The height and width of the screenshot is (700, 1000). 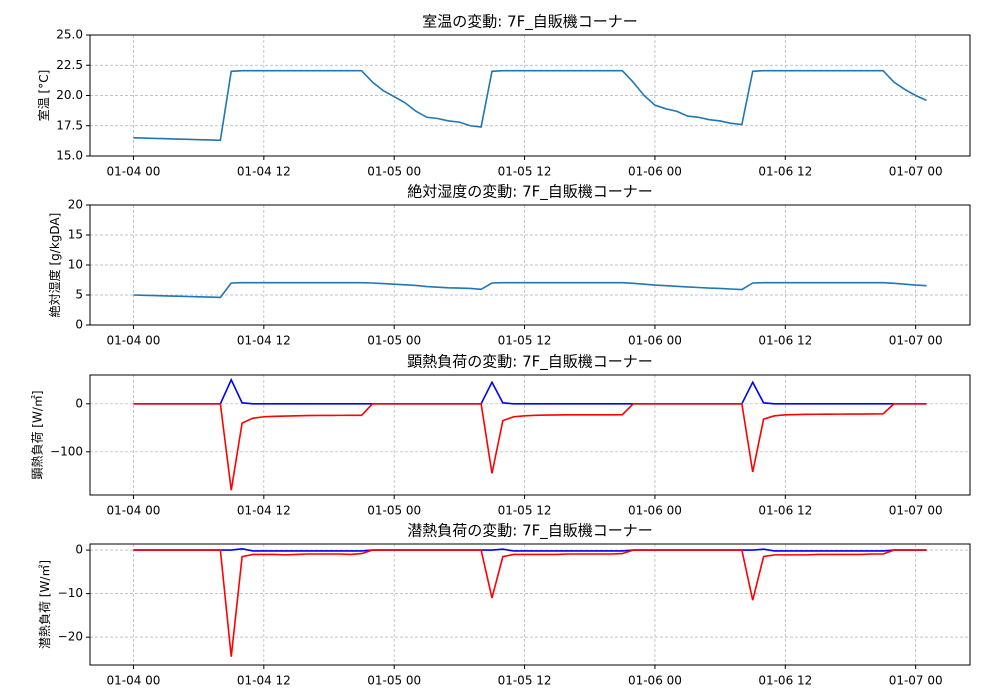 I want to click on y-tick-label: 5, so click(x=79, y=295).